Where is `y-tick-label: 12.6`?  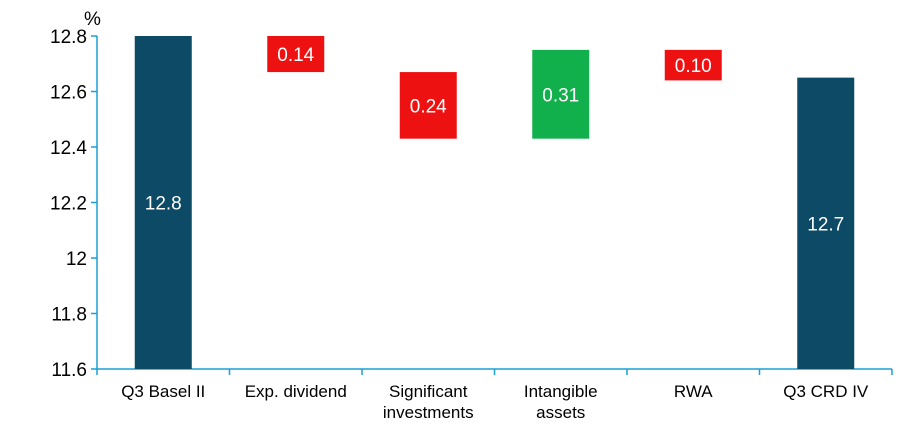 y-tick-label: 12.6 is located at coordinates (68, 93).